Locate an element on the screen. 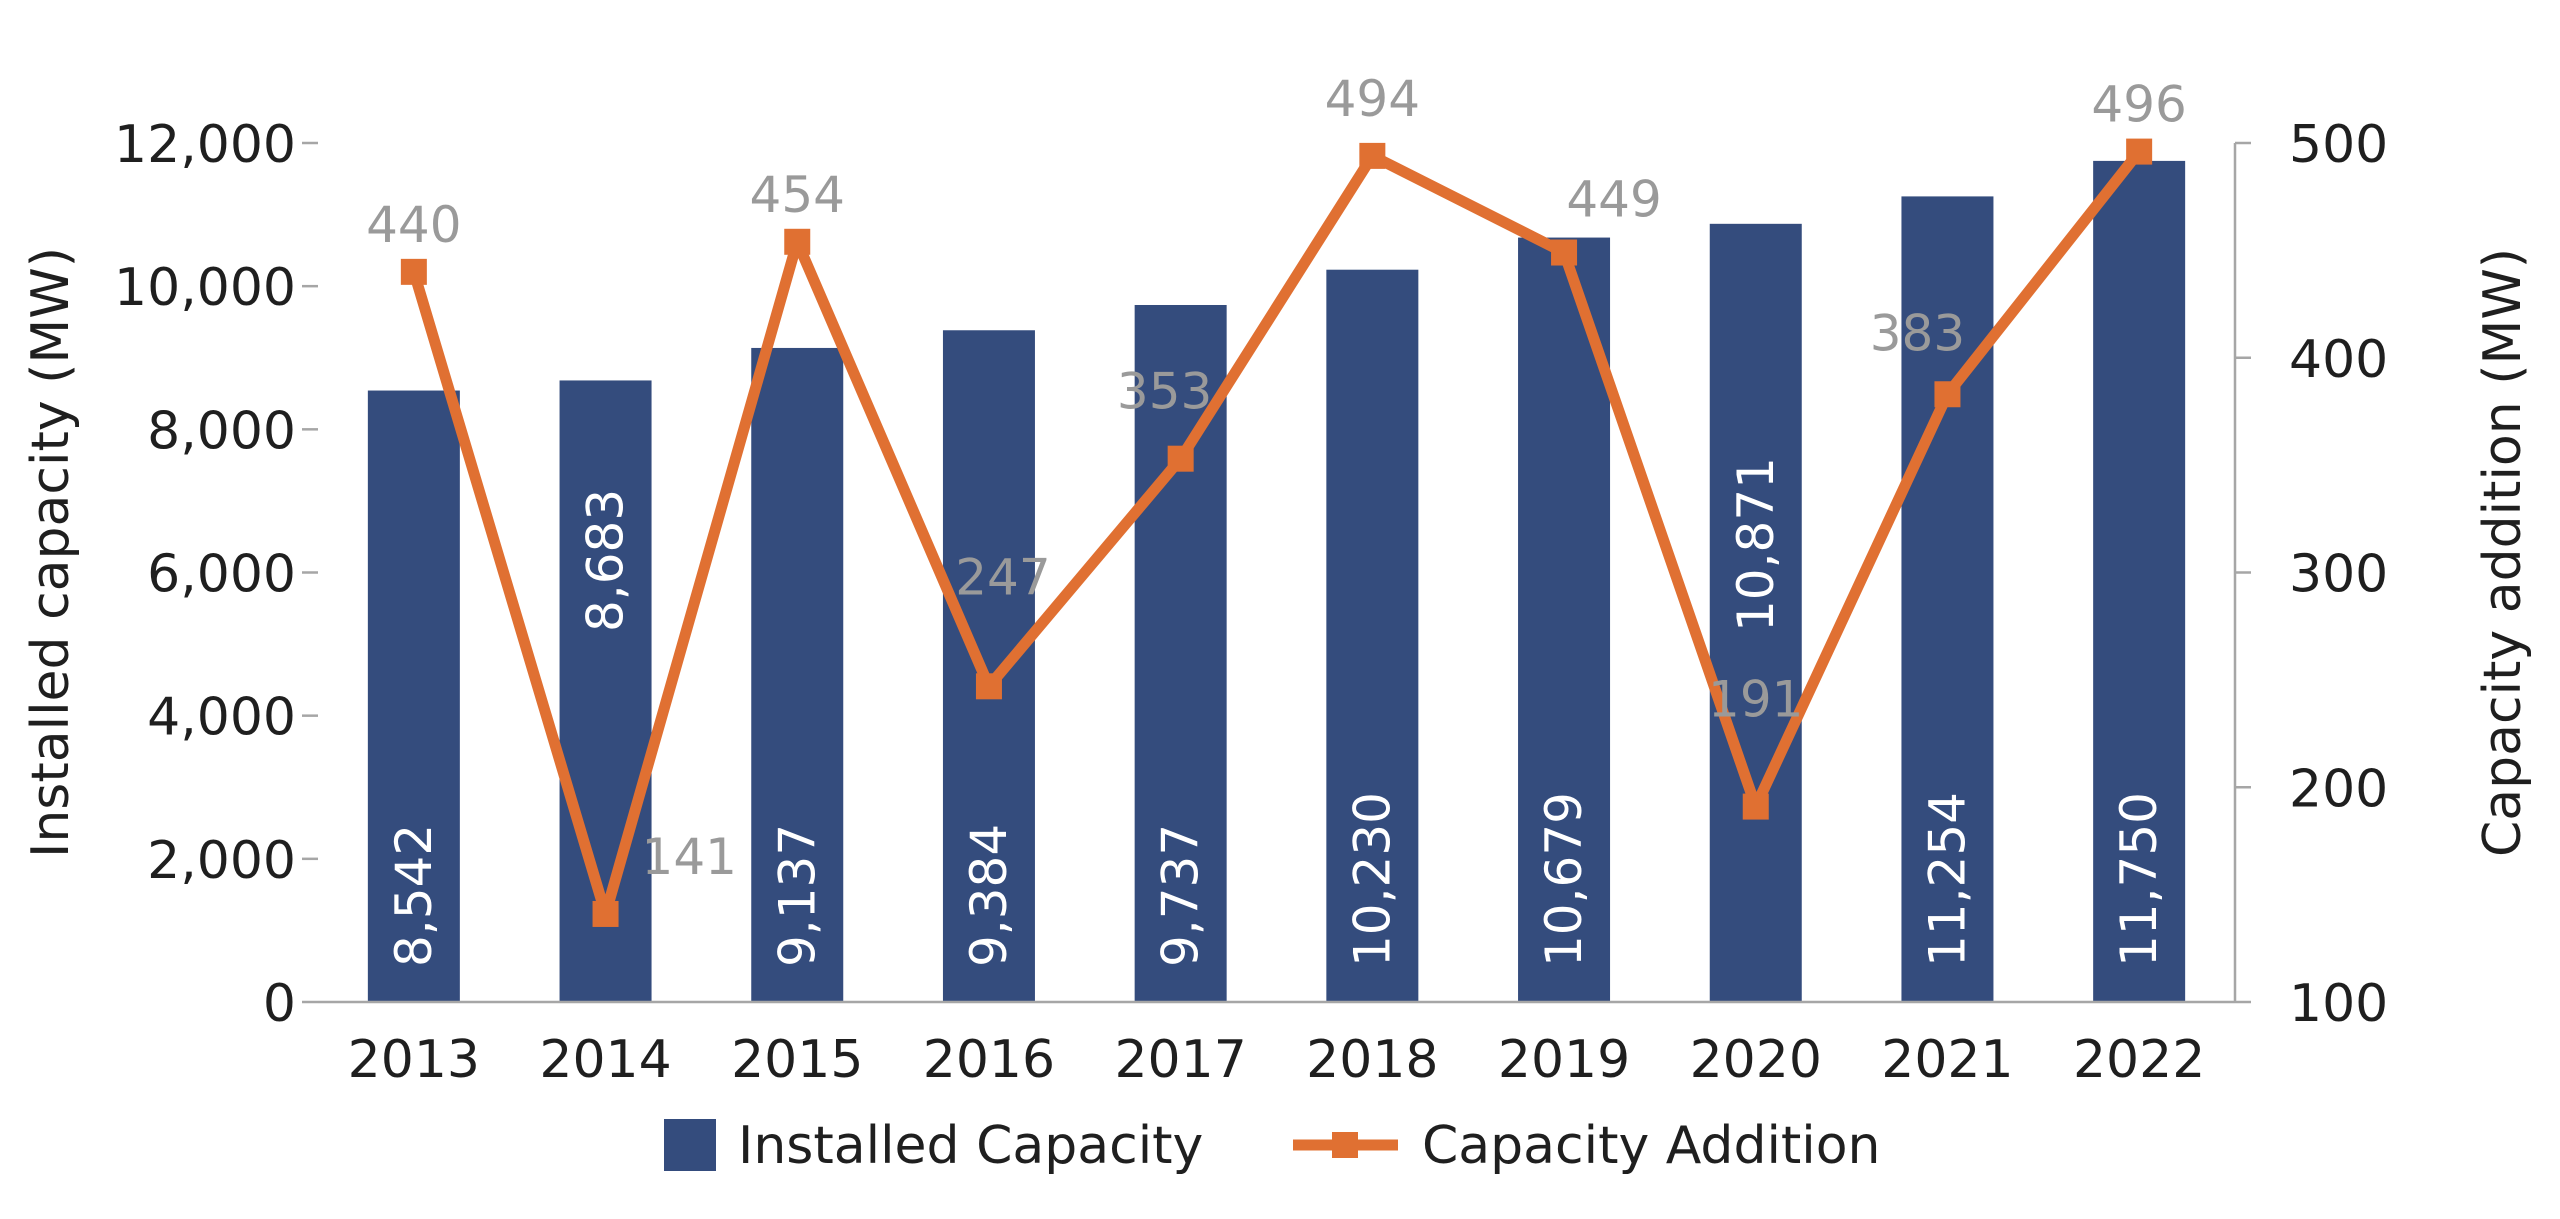 The height and width of the screenshot is (1219, 2560). left-y-tick-label: 6,000 is located at coordinates (221, 575).